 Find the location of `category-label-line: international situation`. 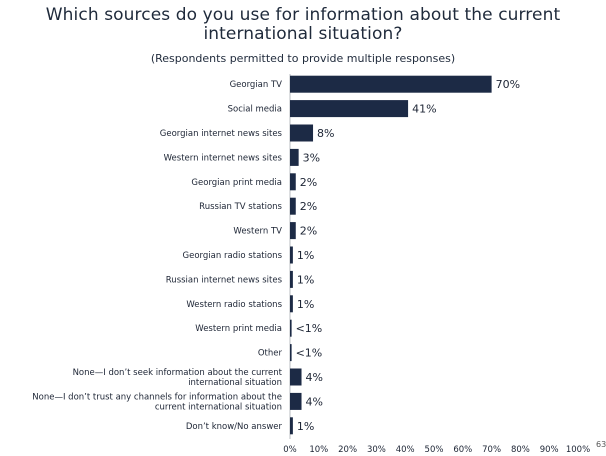

category-label-line: international situation is located at coordinates (235, 383).